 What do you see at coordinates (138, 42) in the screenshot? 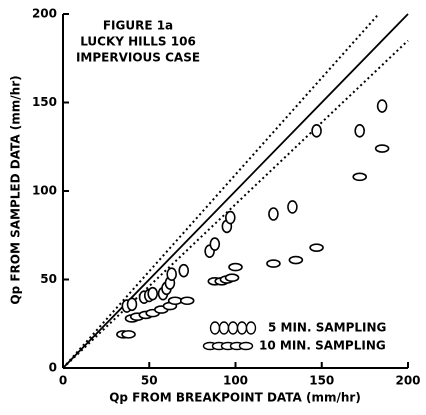
I see `title-line: LUCKY HILLS 106` at bounding box center [138, 42].